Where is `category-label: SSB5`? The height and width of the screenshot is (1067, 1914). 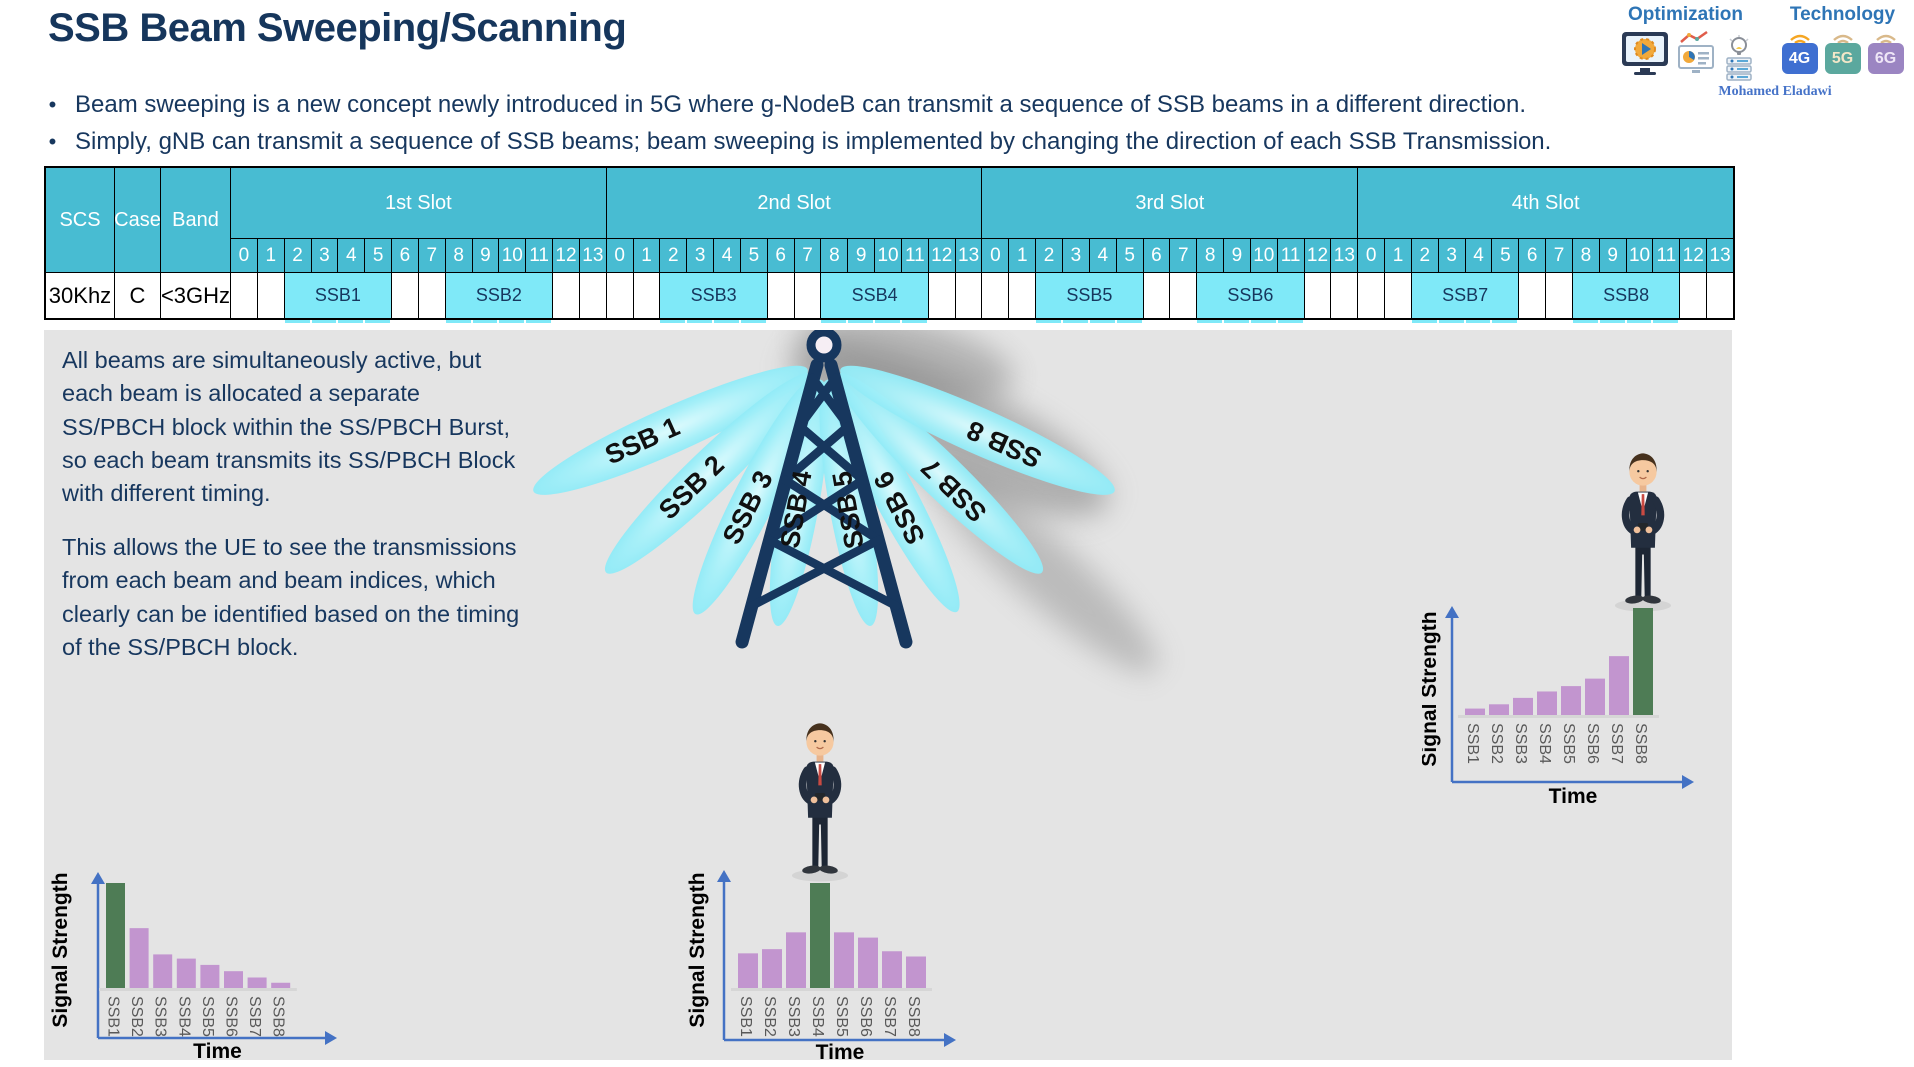 category-label: SSB5 is located at coordinates (207, 1016).